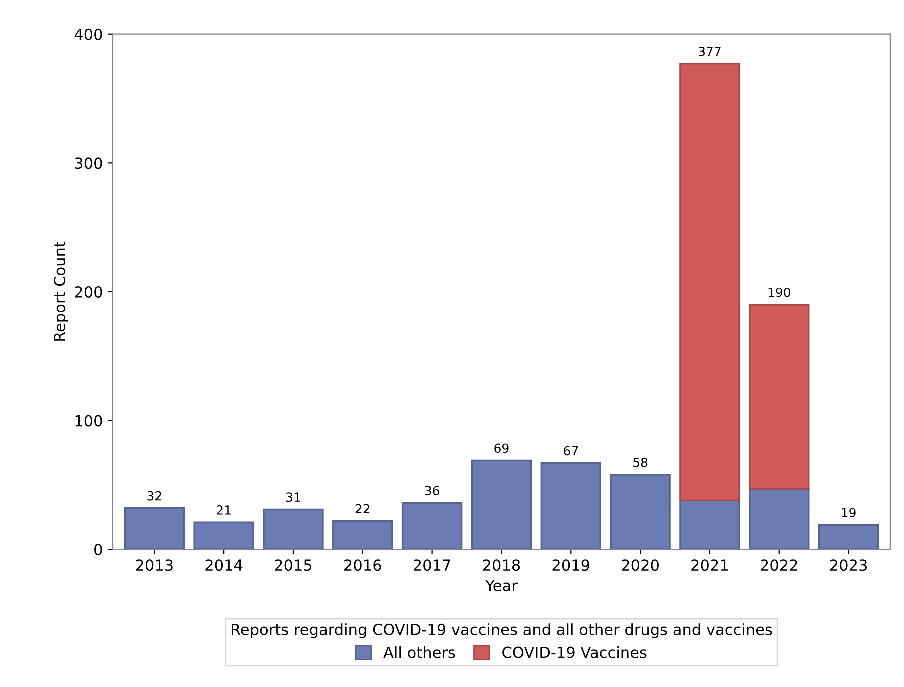 The image size is (904, 687). What do you see at coordinates (501, 566) in the screenshot?
I see `x-tick-label: 2018` at bounding box center [501, 566].